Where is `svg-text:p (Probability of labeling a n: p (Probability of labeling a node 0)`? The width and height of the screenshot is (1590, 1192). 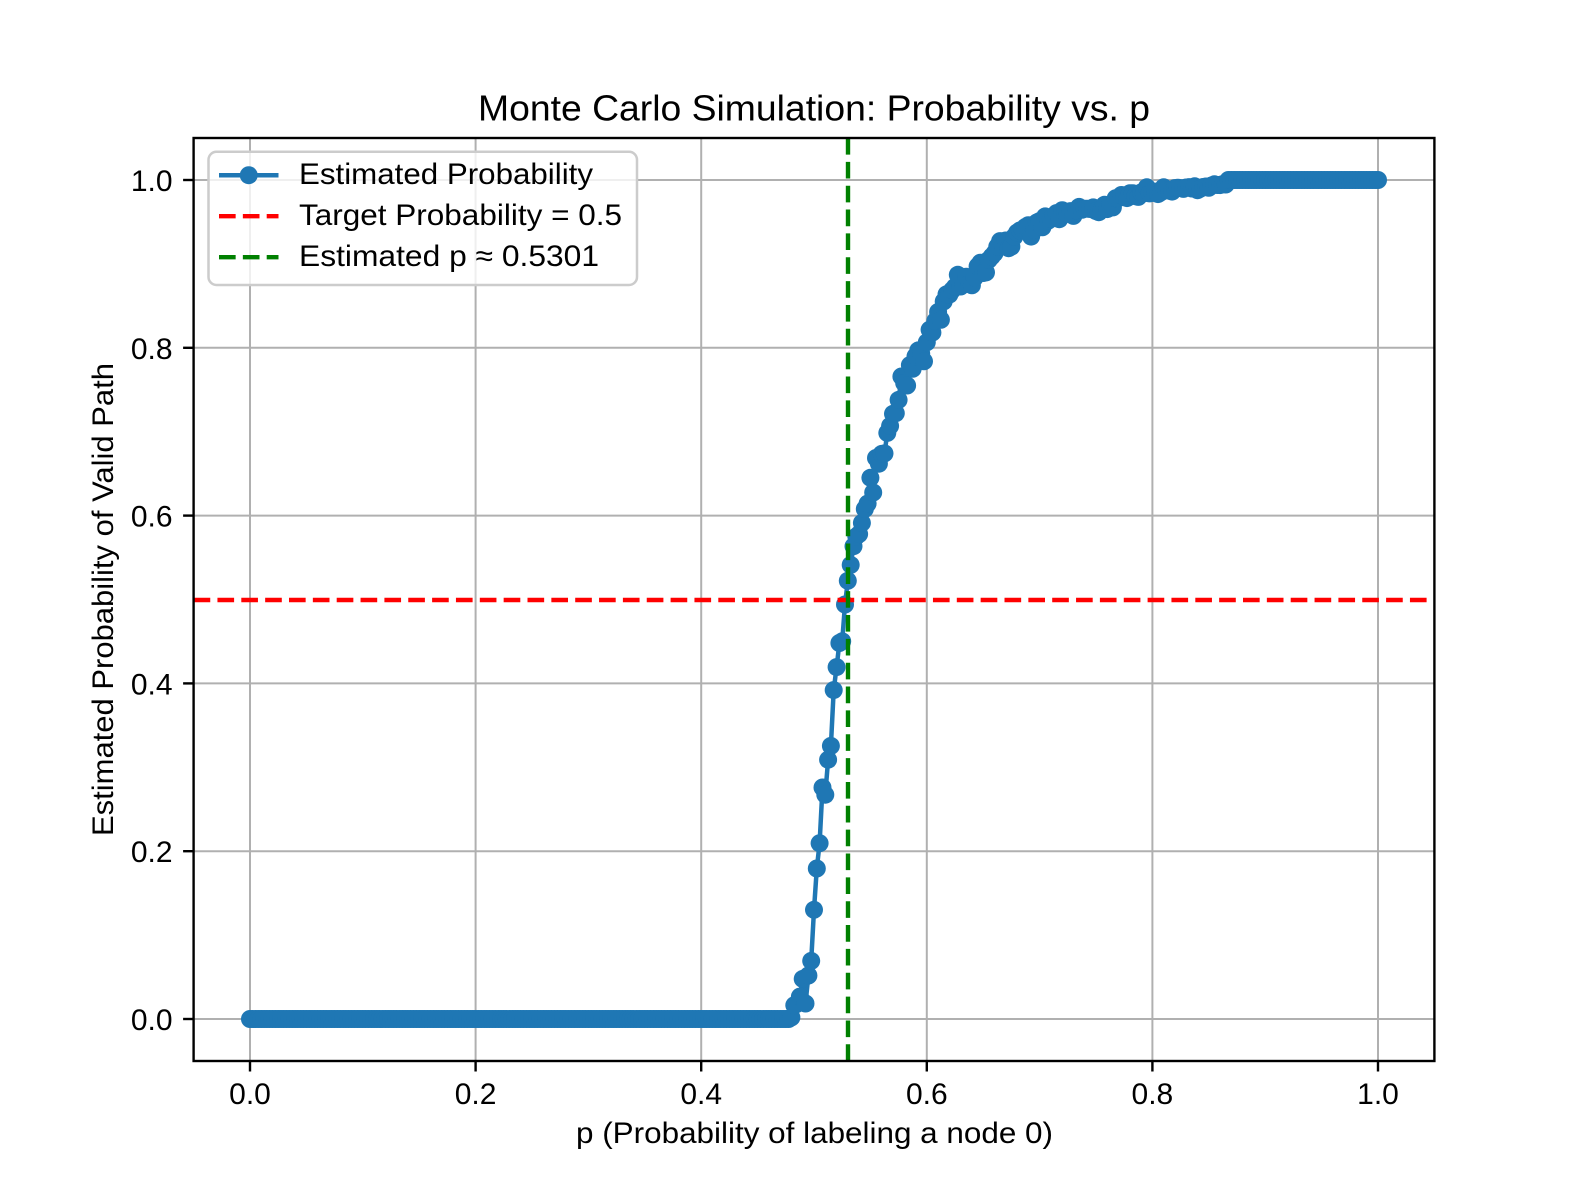
svg-text:p (Probability of labeling a n: p (Probability of labeling a node 0) is located at coordinates (814, 1133).